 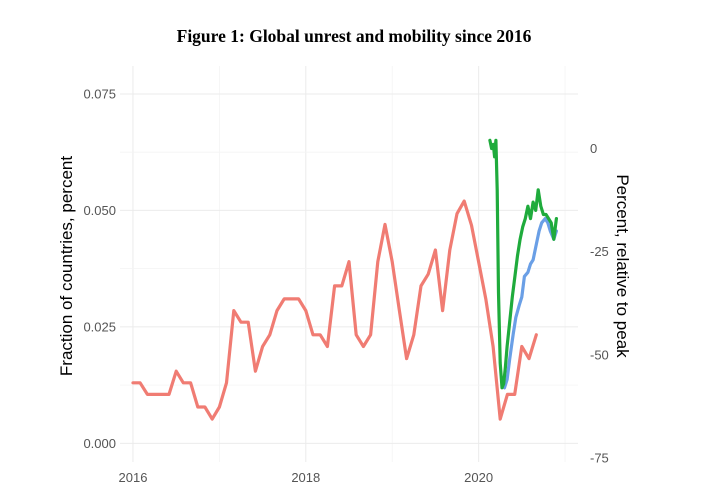 What do you see at coordinates (478, 476) in the screenshot?
I see `x-tick-label: 2020` at bounding box center [478, 476].